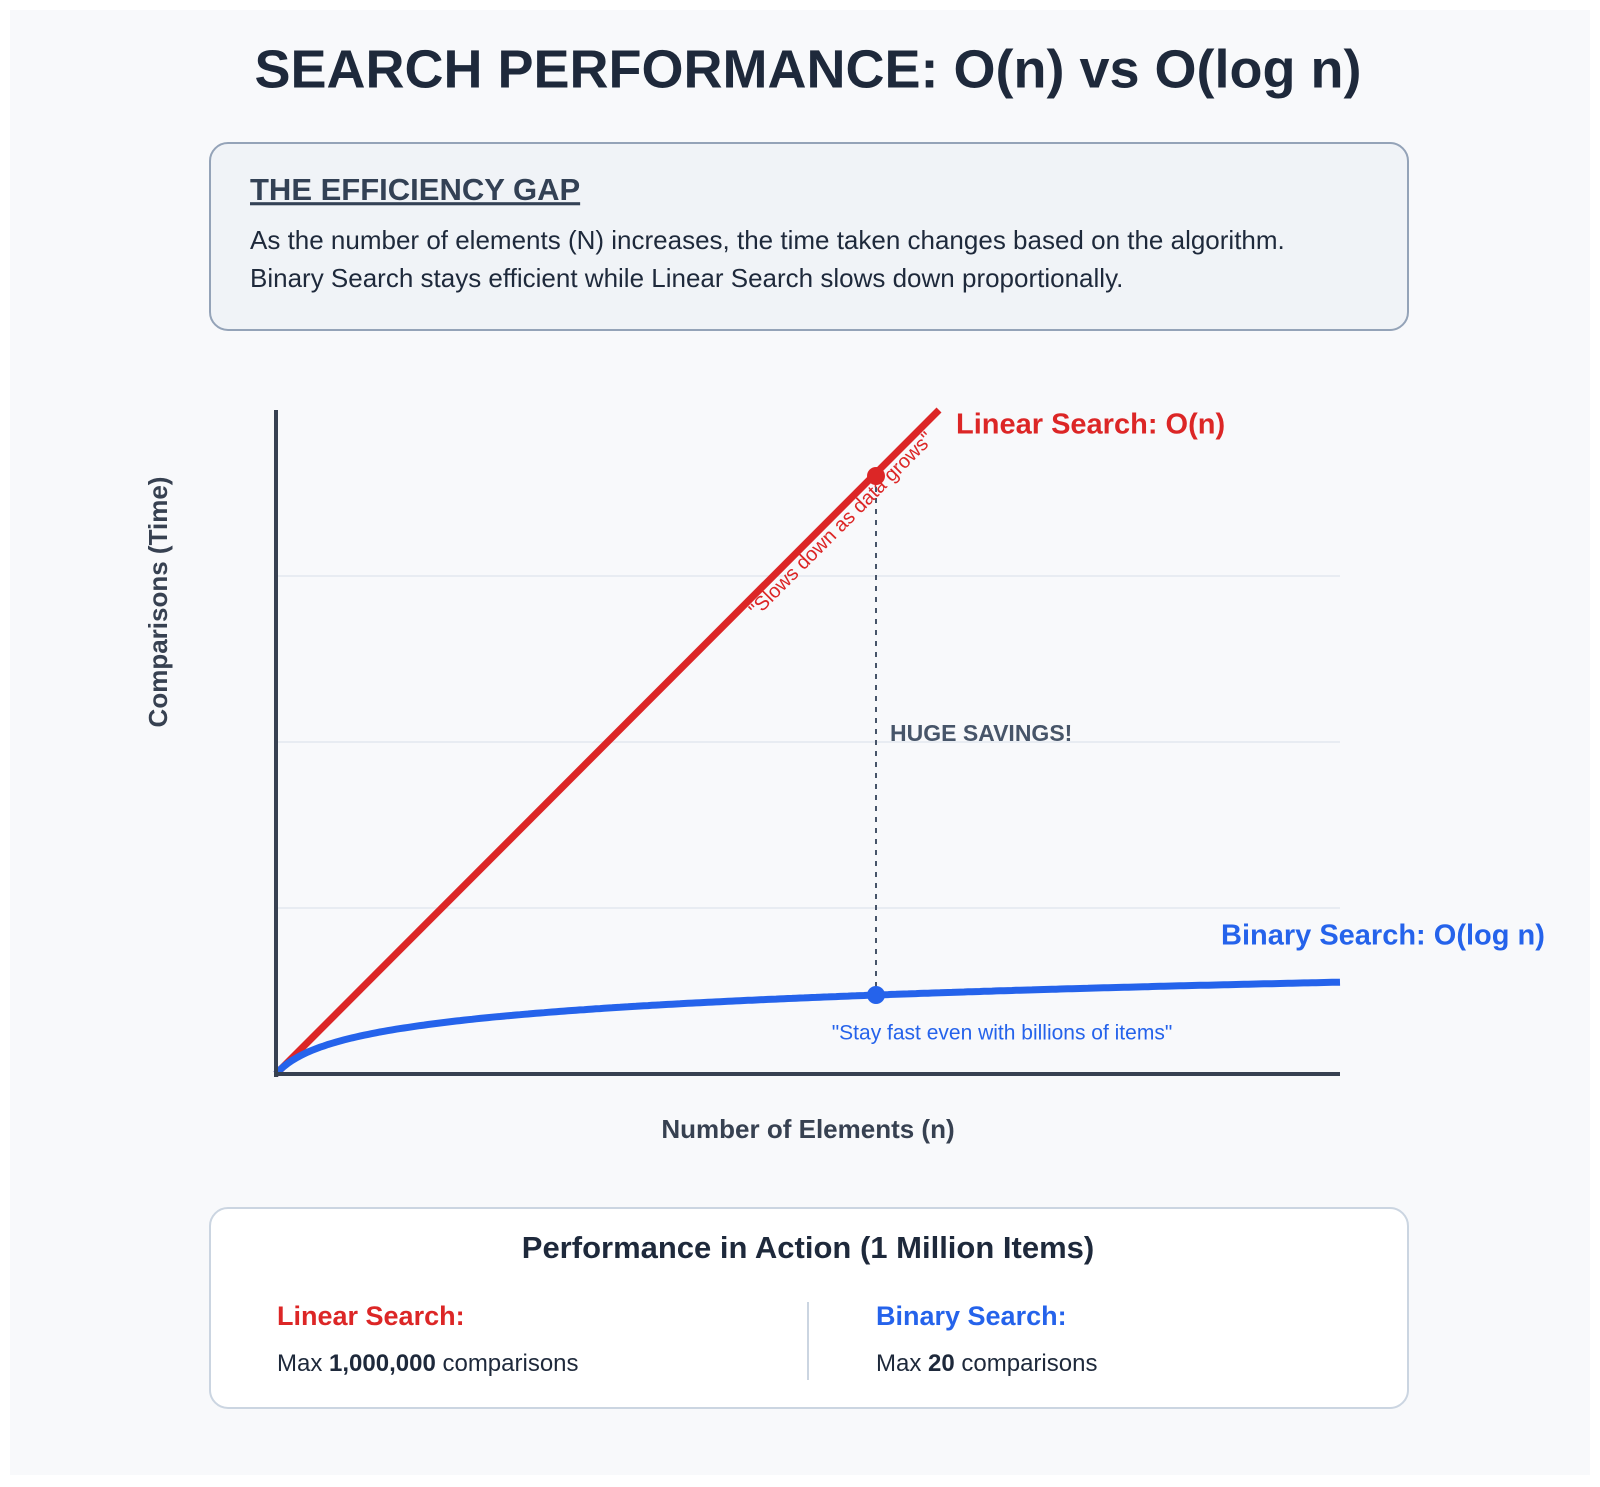  I want to click on count: 20, so click(941, 1363).